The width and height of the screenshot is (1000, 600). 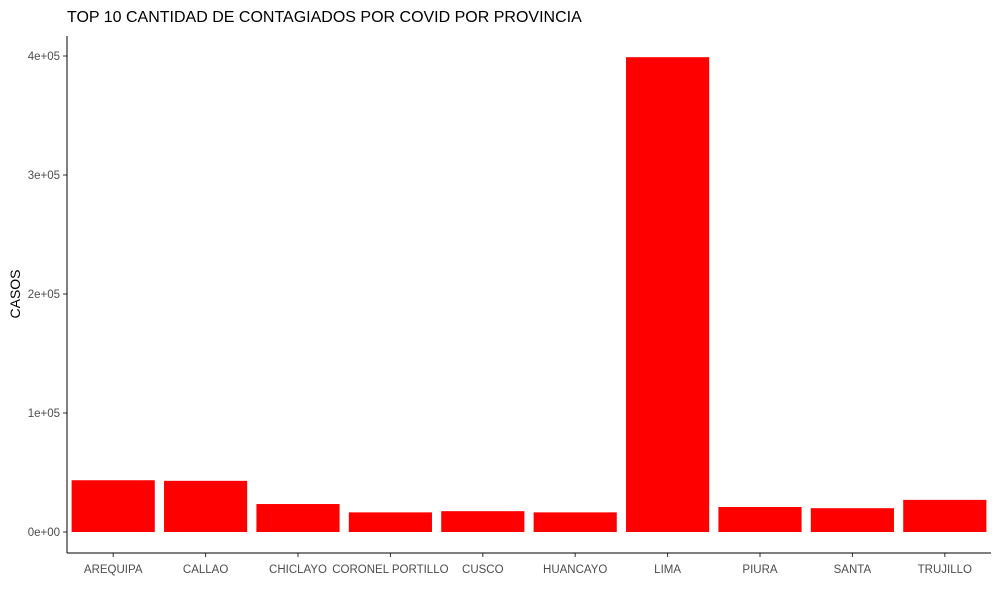 I want to click on bar-trujillo, so click(x=945, y=515).